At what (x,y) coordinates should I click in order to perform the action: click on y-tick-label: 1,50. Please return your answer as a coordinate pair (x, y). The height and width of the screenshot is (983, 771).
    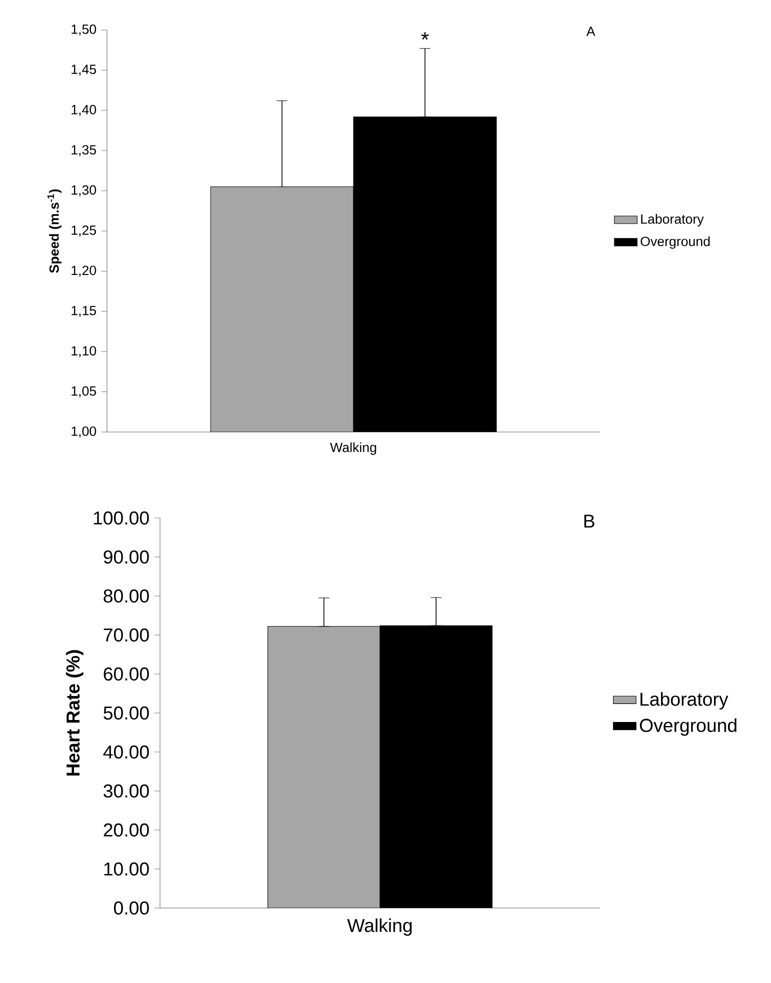
    Looking at the image, I should click on (84, 30).